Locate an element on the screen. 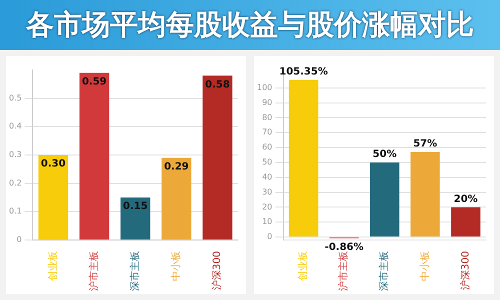  data-label: -0.86% is located at coordinates (344, 247).